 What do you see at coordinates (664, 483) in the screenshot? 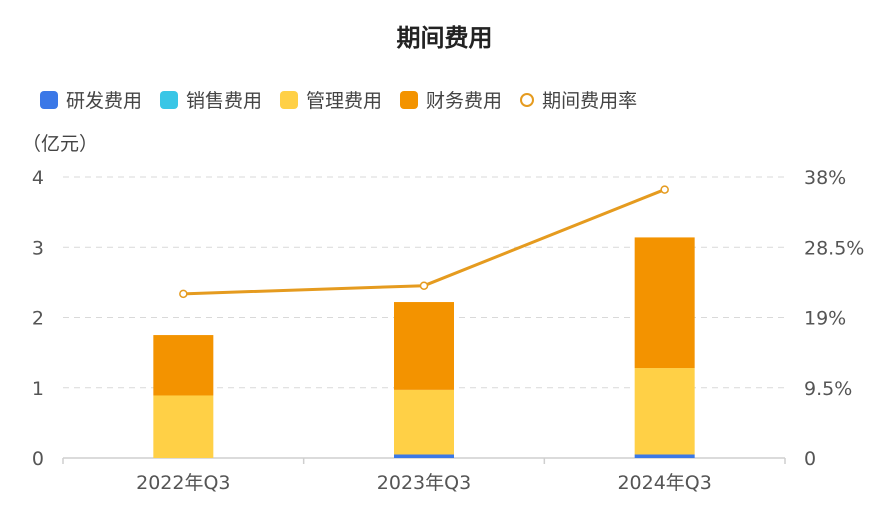
I see `x-tick-label-2: 2024年Q3` at bounding box center [664, 483].